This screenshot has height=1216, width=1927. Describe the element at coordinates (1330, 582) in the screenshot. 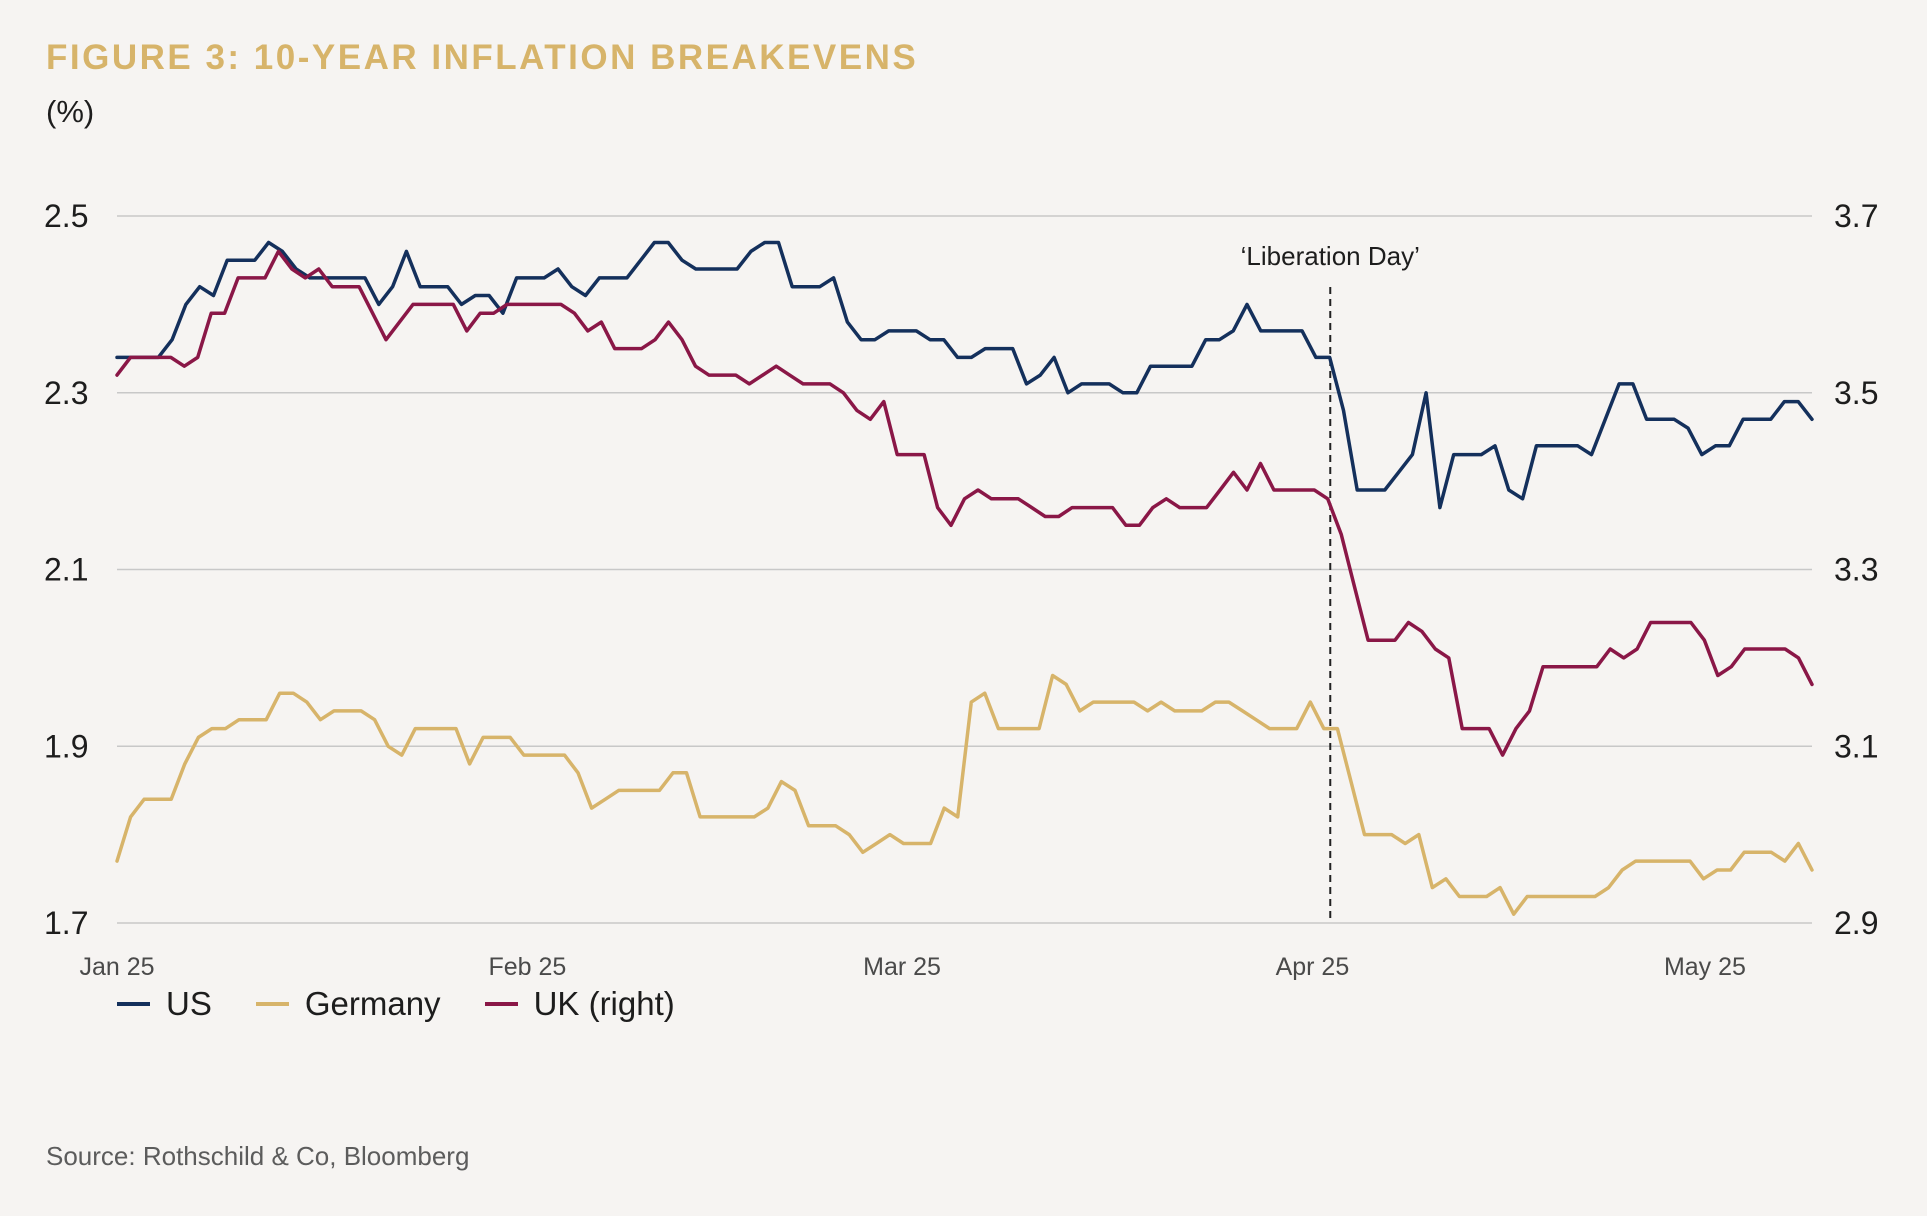

I see `annotation: ‘Liberation Day’` at that location.